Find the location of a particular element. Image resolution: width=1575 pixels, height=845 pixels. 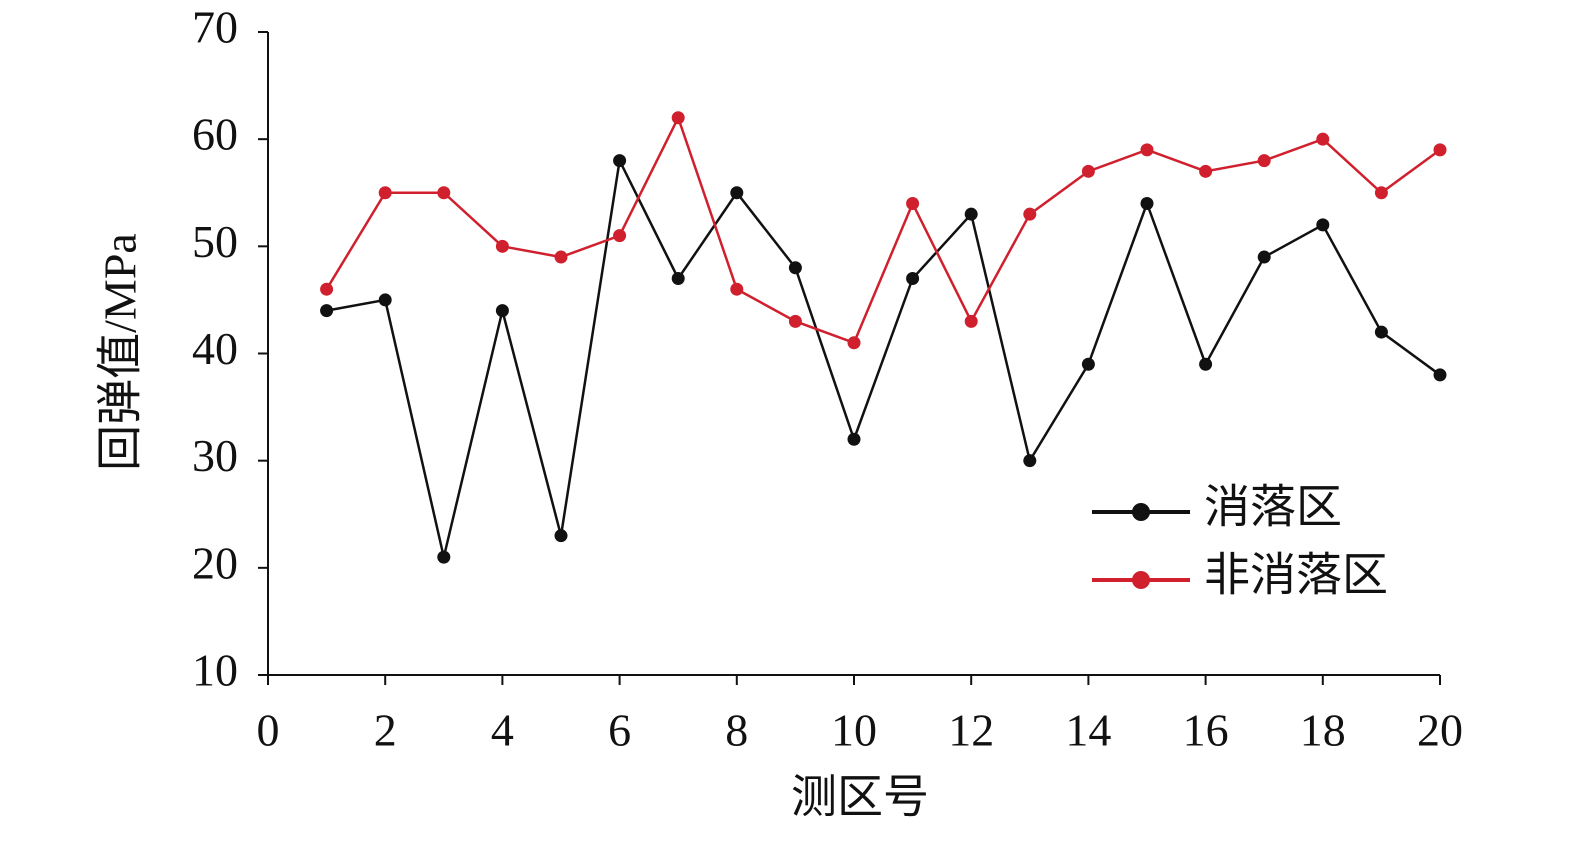

y-tick-label: 30 is located at coordinates (215, 455).